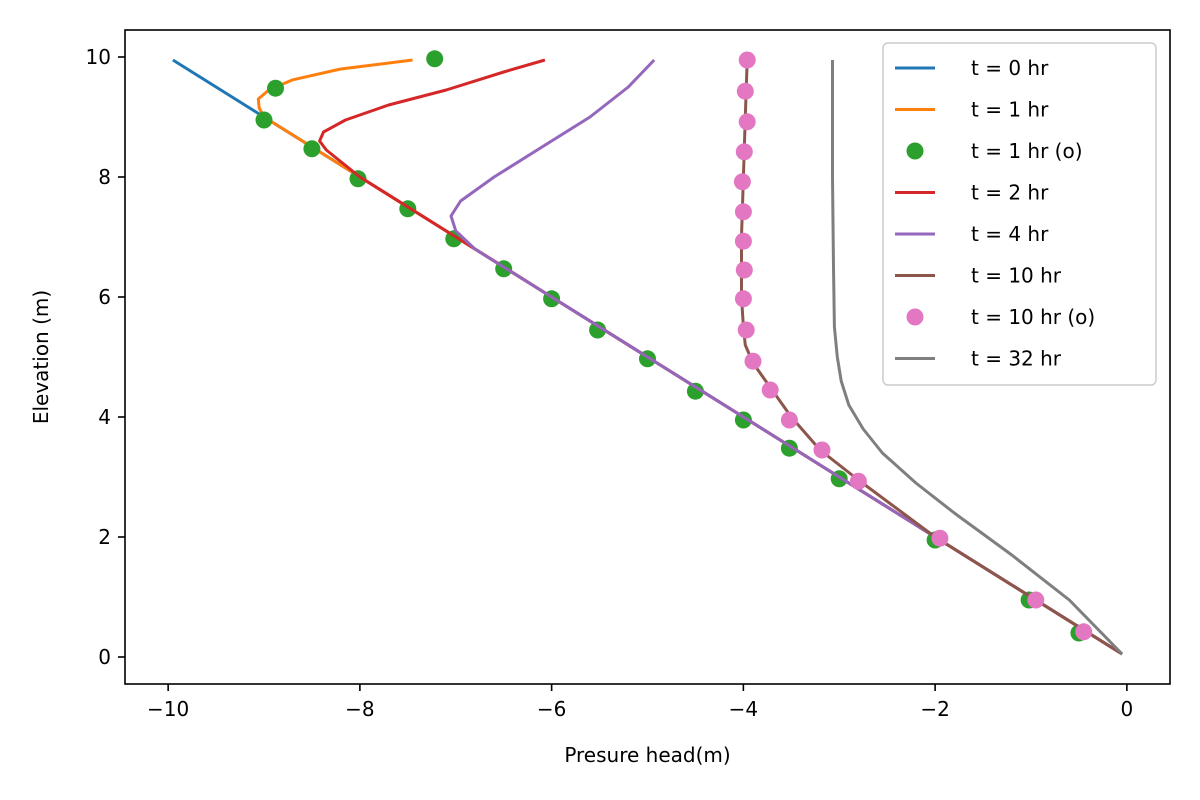  Describe the element at coordinates (640, 702) in the screenshot. I see `x-axis-ticks: −10 −8 −6 −4 −2 0` at that location.